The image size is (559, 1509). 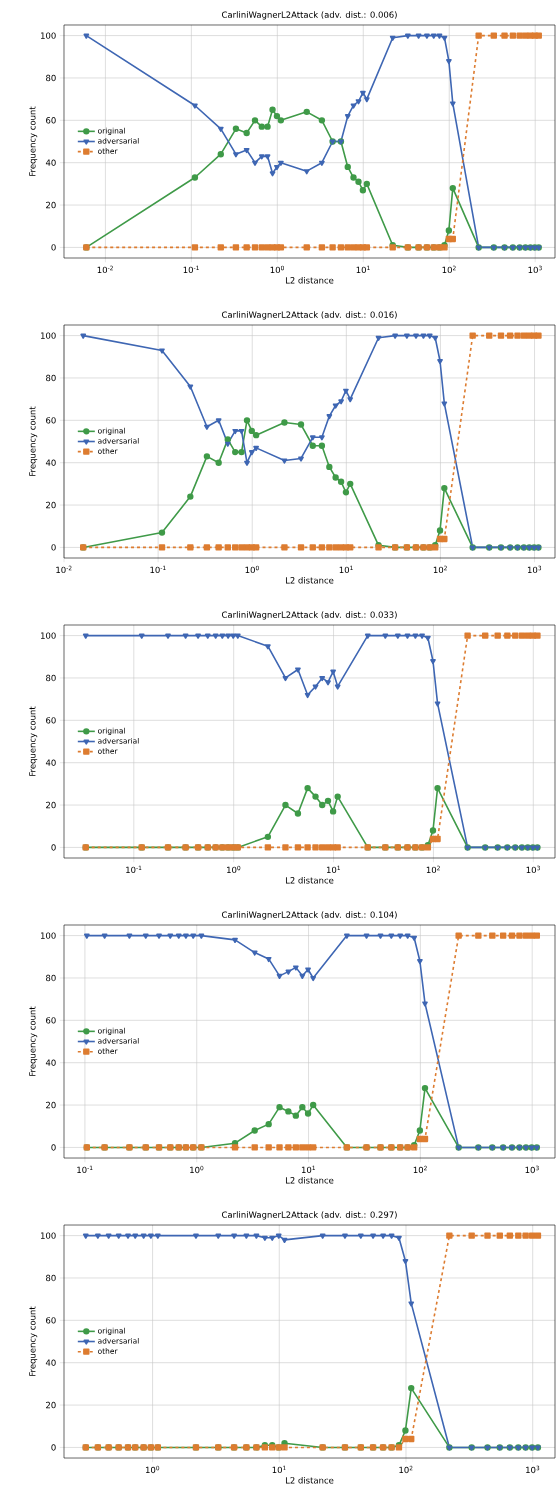 I want to click on chart-title: CarliniWagnerL2Attack (adv. dist.: 0.006), so click(x=309, y=15).